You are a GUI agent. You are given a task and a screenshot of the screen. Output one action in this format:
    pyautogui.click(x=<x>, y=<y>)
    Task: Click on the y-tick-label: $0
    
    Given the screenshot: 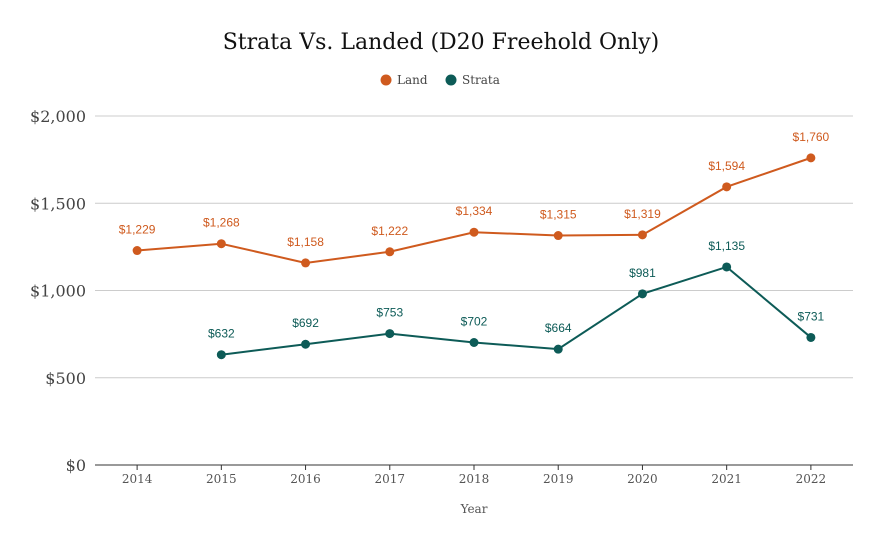 What is the action you would take?
    pyautogui.click(x=76, y=465)
    